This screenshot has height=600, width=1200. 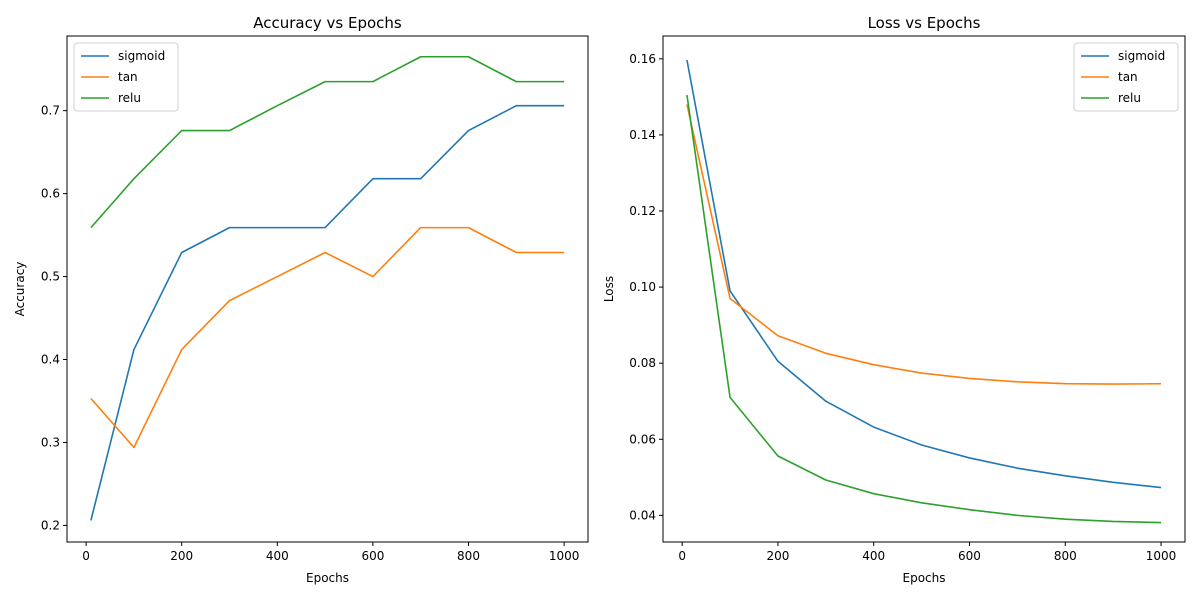 I want to click on y-tick-label: 0.3, so click(x=50, y=442).